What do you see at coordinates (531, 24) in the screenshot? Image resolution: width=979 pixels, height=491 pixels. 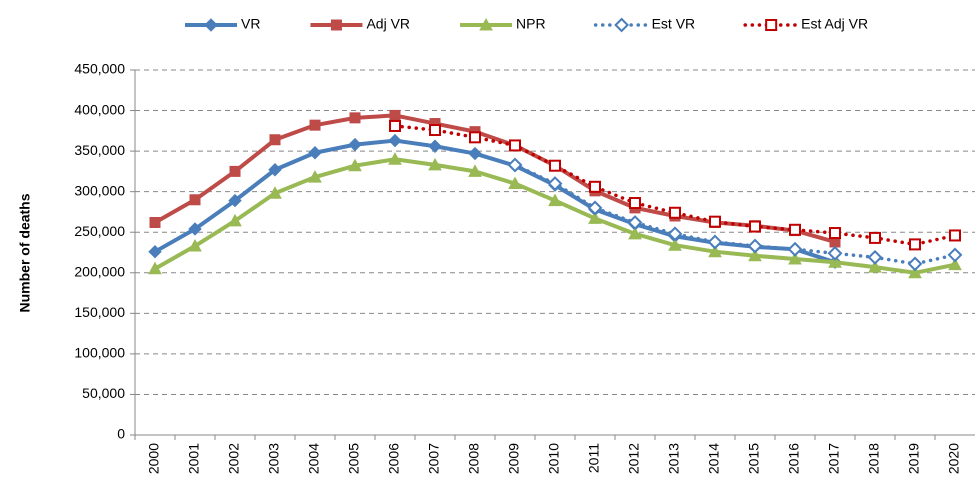 I see `legend-label: NPR` at bounding box center [531, 24].